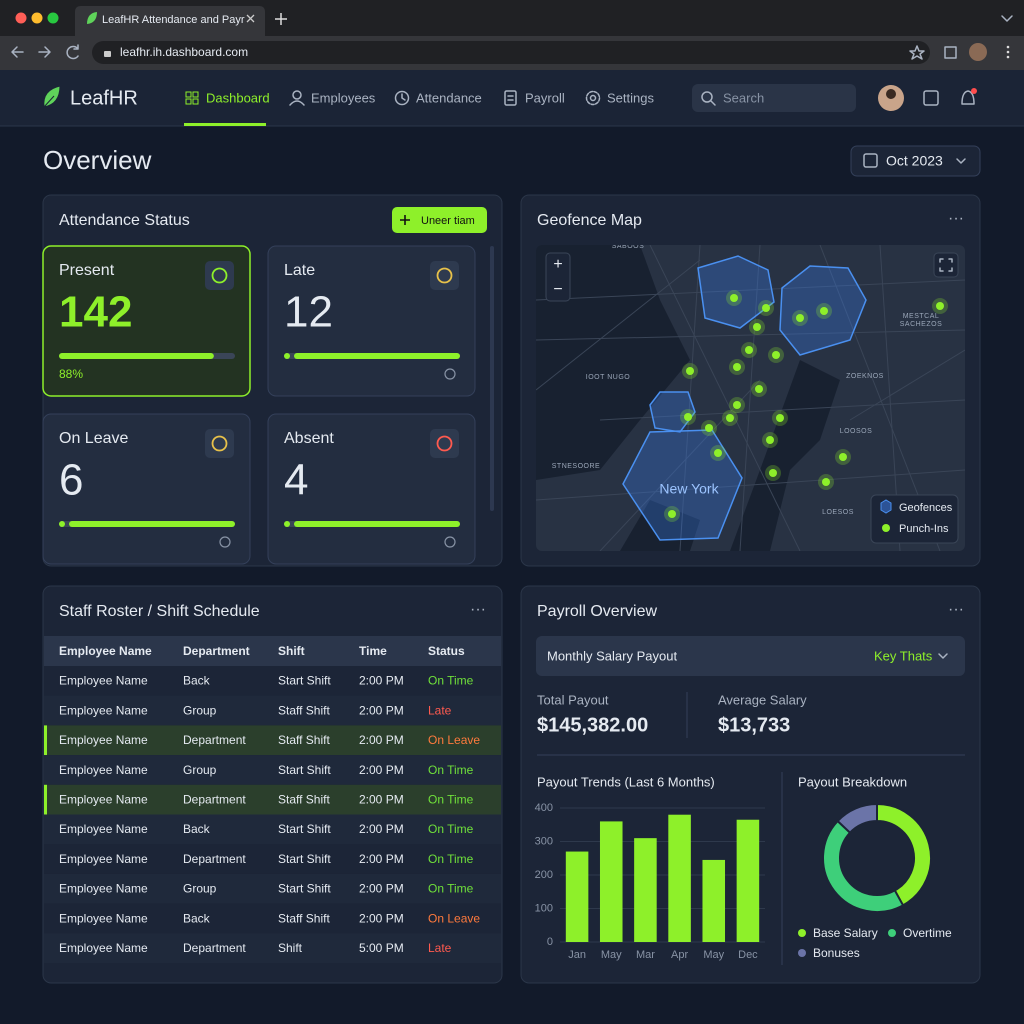 This screenshot has width=1024, height=1024. I want to click on app-nav, so click(512, 98).